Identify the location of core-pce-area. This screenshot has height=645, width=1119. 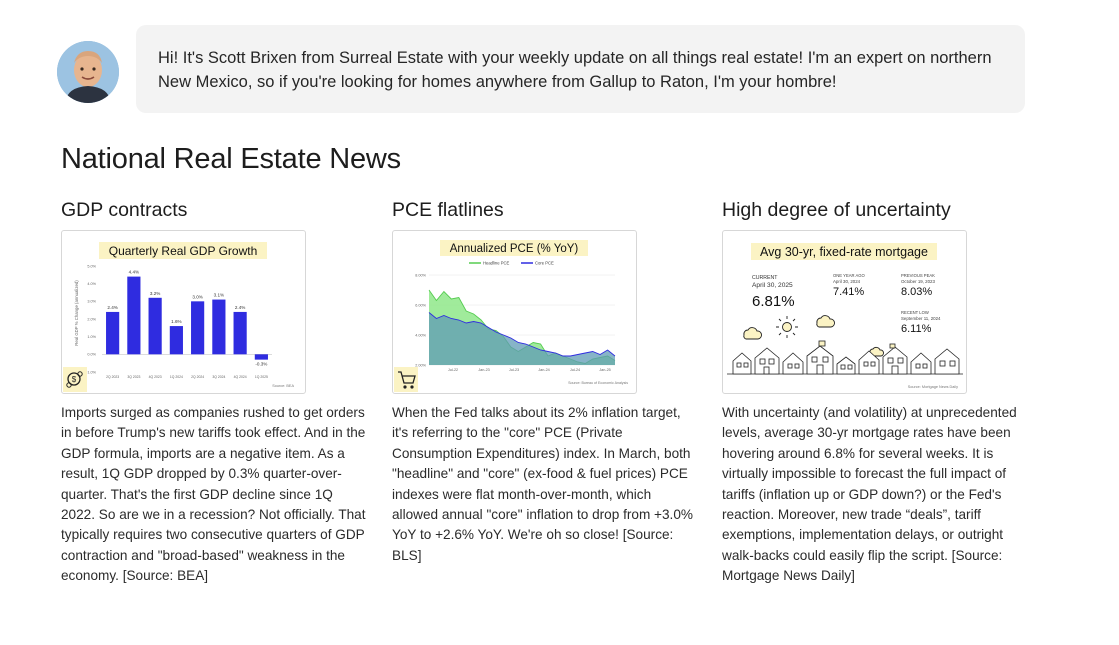
(522, 338).